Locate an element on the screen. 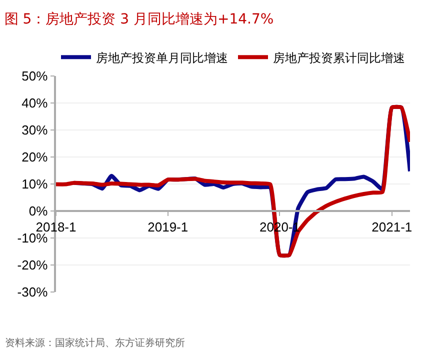 The image size is (431, 348). y-tick-label: 0% is located at coordinates (38, 211).